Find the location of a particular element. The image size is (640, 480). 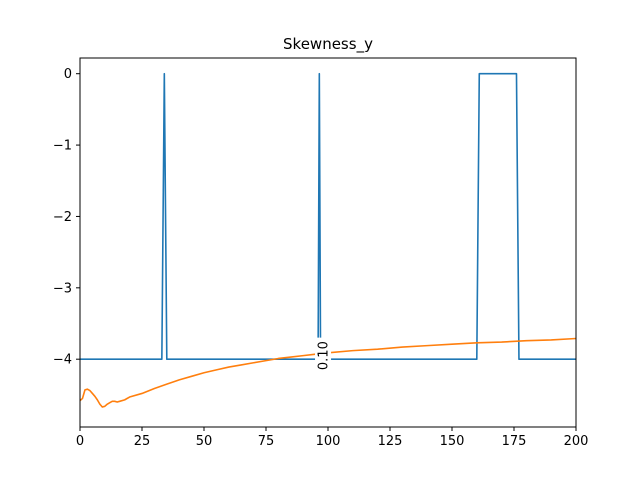

annotation-text: 0.10 is located at coordinates (324, 355).